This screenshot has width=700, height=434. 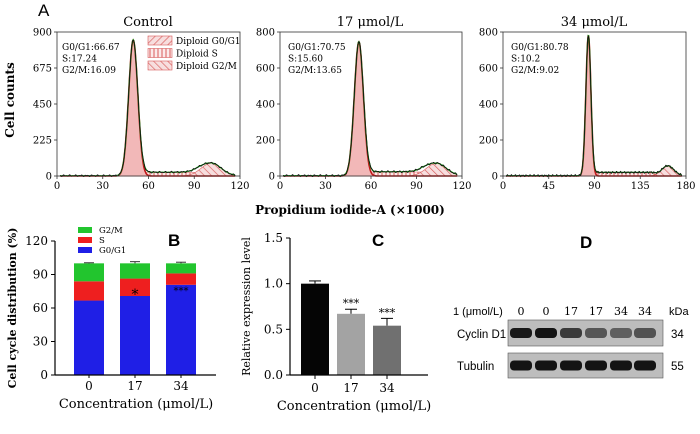 What do you see at coordinates (535, 71) in the screenshot?
I see `hist-stat-line: G2/M:9.02` at bounding box center [535, 71].